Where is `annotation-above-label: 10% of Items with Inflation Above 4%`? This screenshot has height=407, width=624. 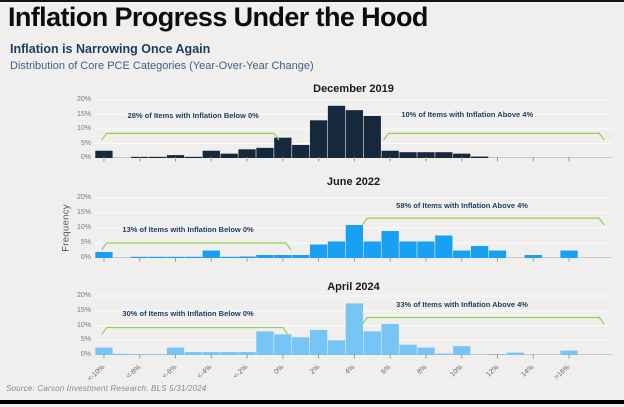
annotation-above-label: 10% of Items with Inflation Above 4% is located at coordinates (467, 115).